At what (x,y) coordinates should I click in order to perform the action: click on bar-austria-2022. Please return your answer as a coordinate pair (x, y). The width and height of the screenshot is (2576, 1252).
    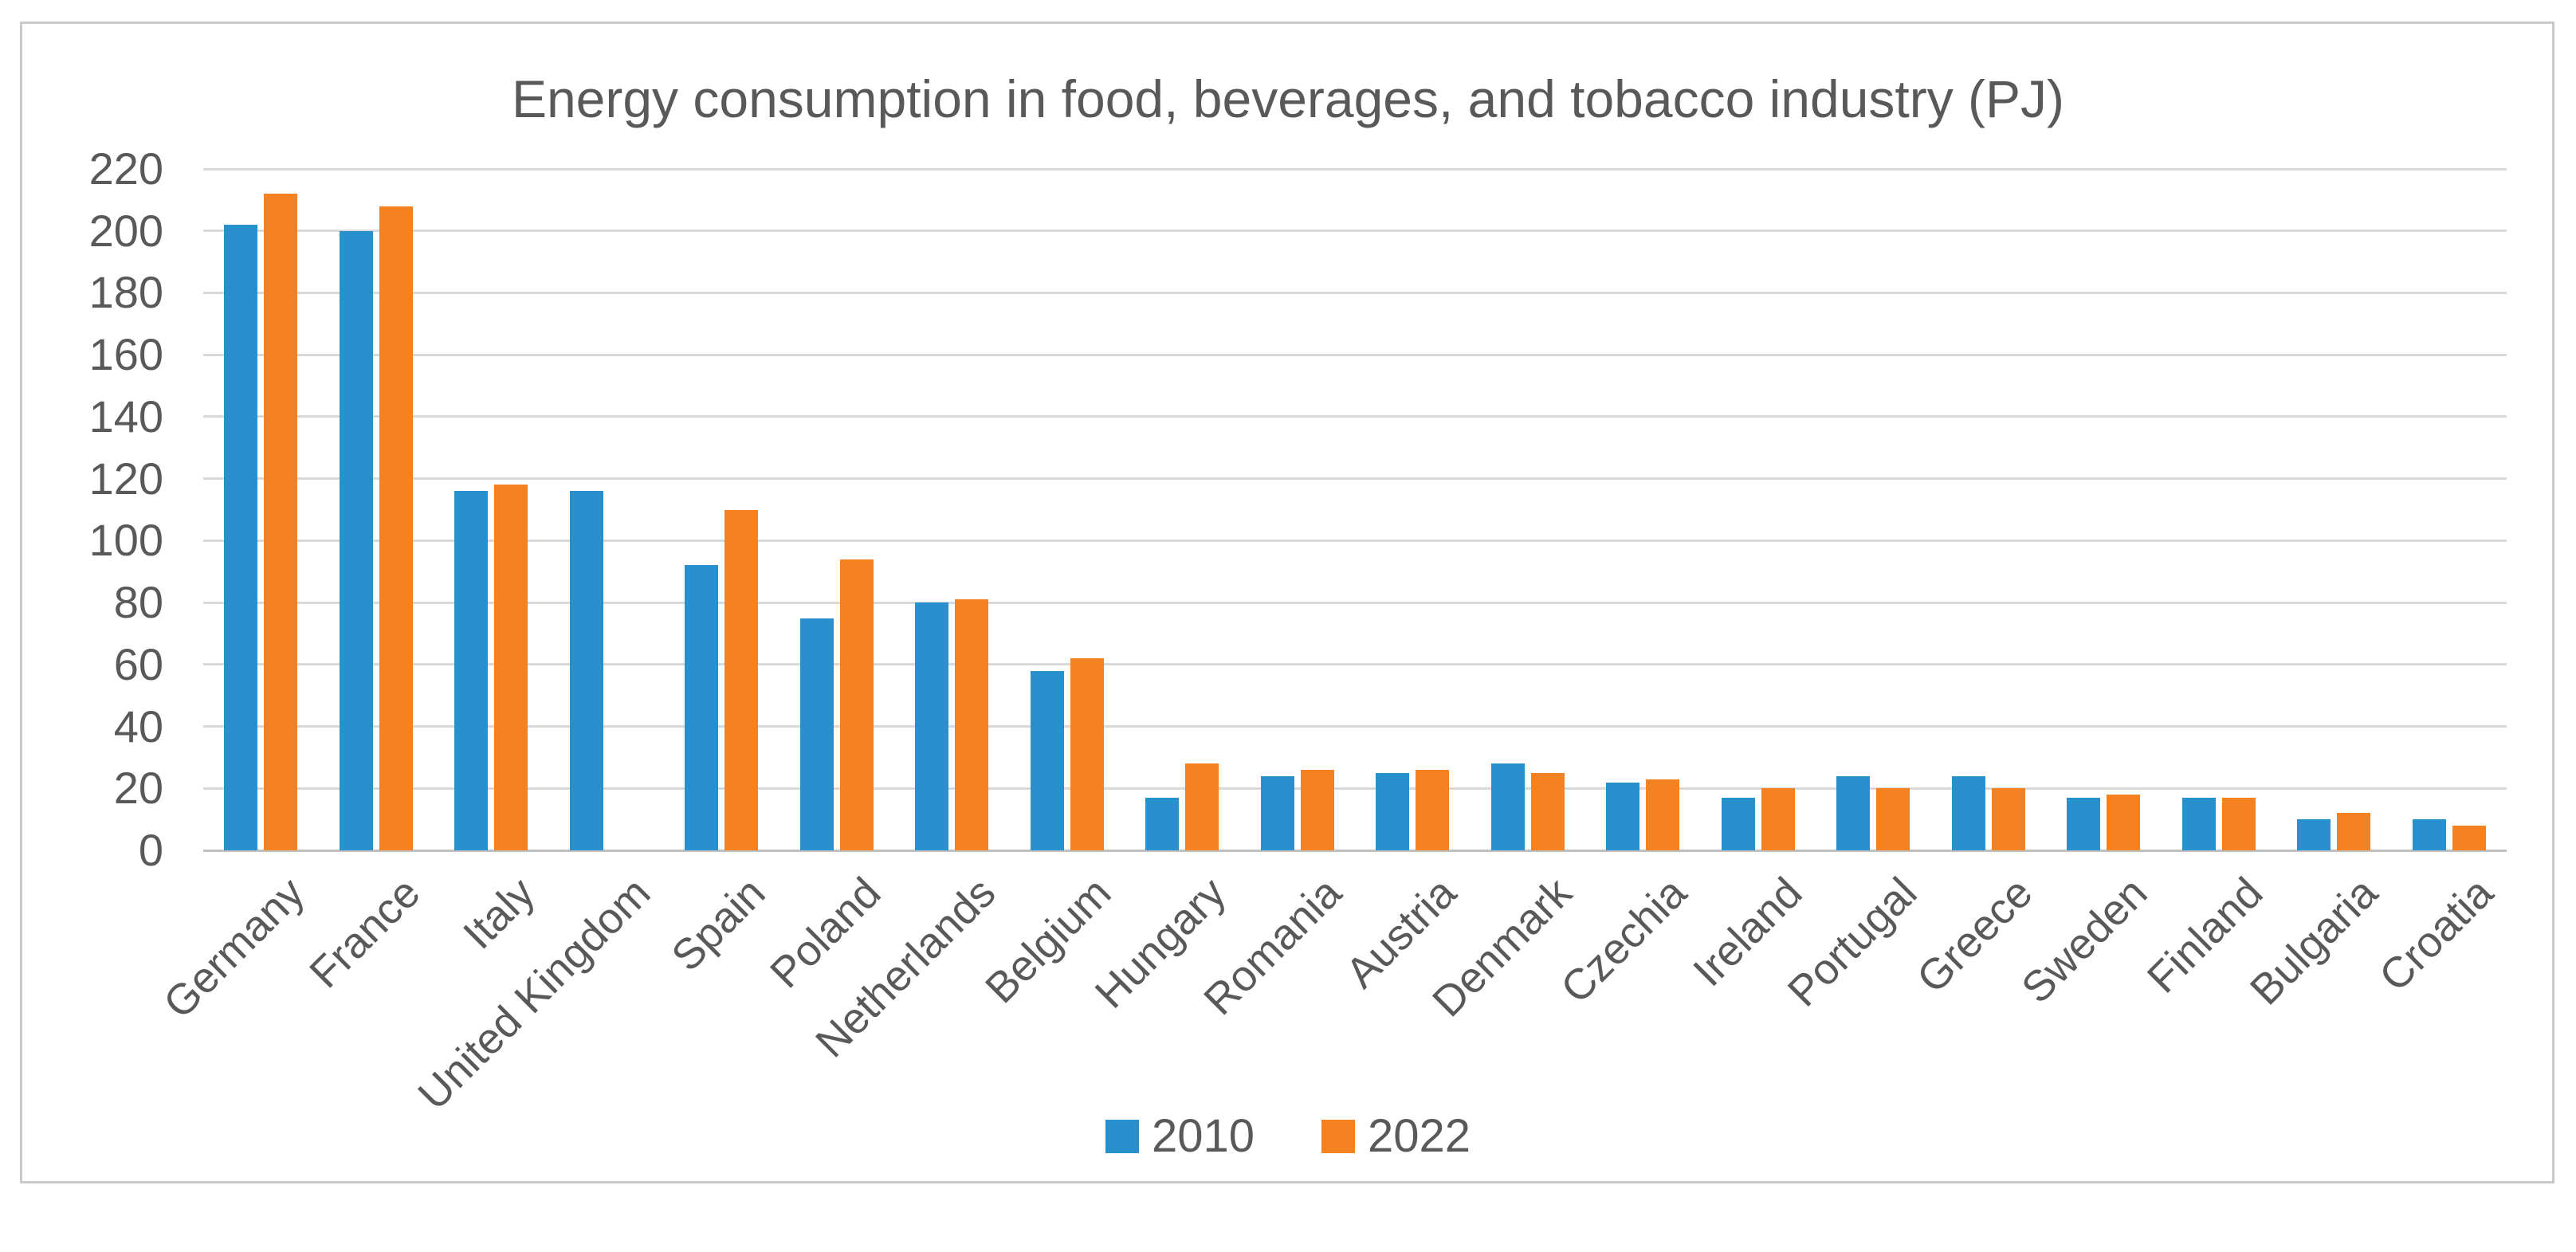
    Looking at the image, I should click on (1433, 809).